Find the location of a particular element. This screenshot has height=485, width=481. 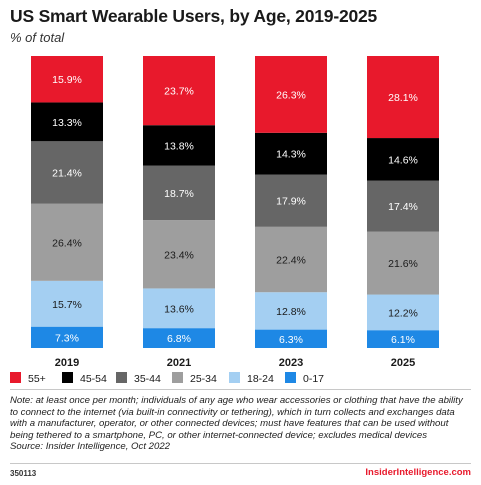

x-tick-label: 2021 is located at coordinates (179, 363).